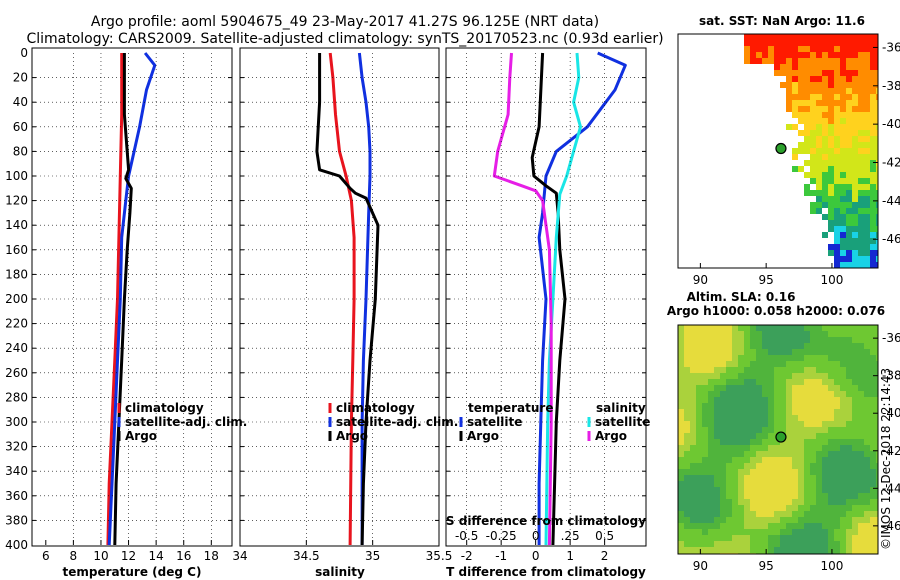 The height and width of the screenshot is (580, 900). I want to click on difference-top-tick-1: -0.25, so click(501, 536).